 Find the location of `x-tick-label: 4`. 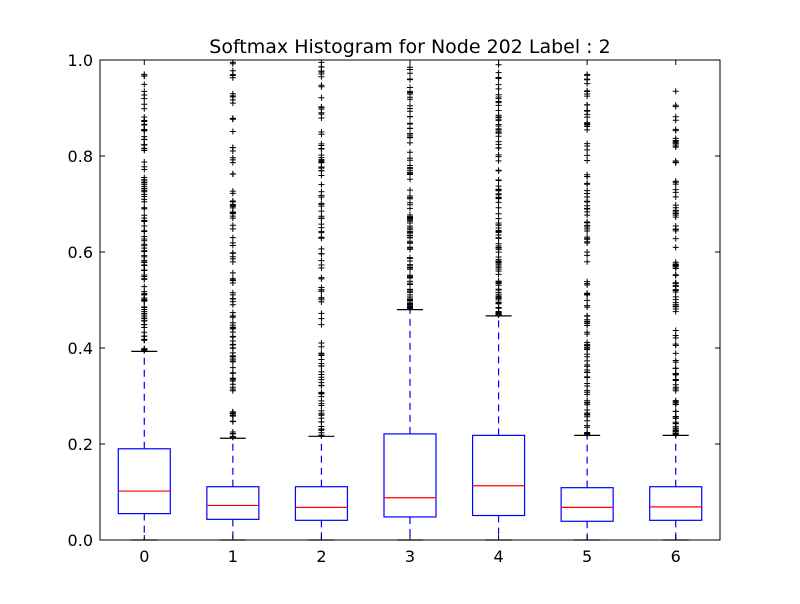

x-tick-label: 4 is located at coordinates (498, 556).